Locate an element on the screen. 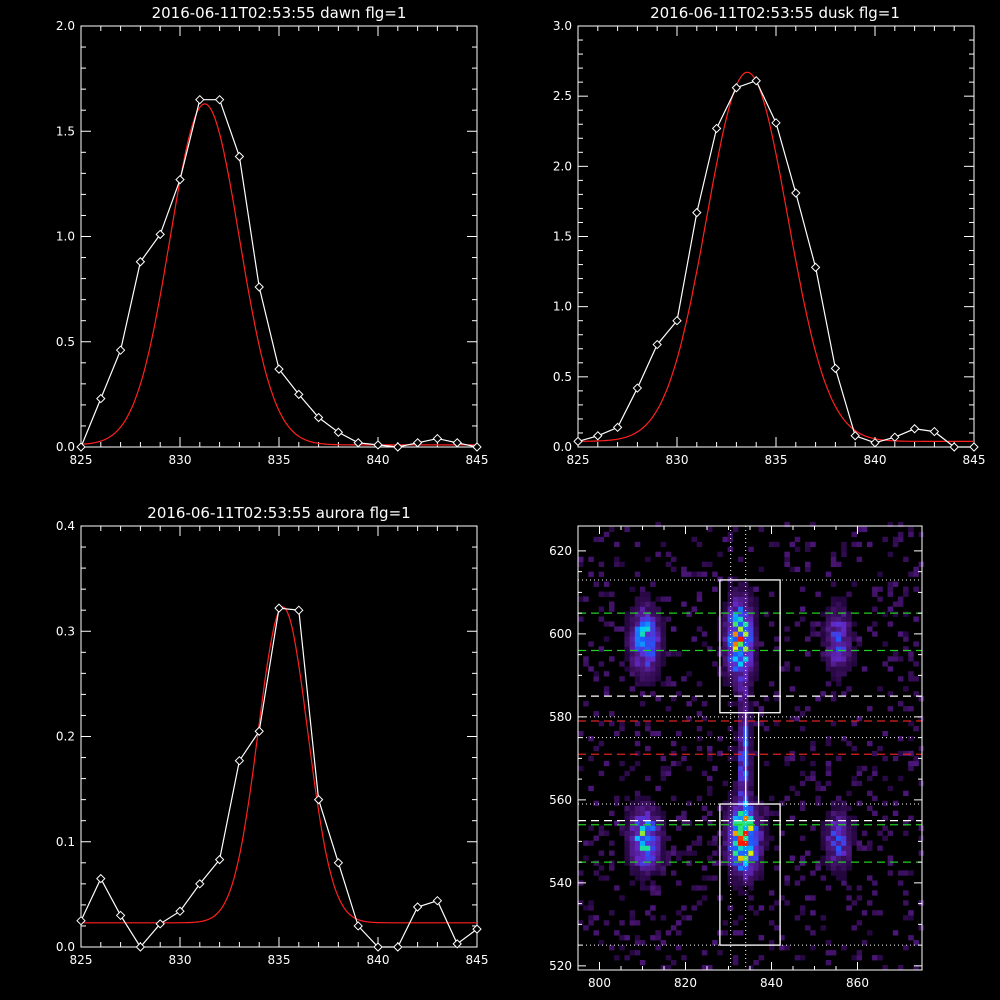 The height and width of the screenshot is (1000, 1000). dawn-xtick-label: 830 is located at coordinates (180, 460).